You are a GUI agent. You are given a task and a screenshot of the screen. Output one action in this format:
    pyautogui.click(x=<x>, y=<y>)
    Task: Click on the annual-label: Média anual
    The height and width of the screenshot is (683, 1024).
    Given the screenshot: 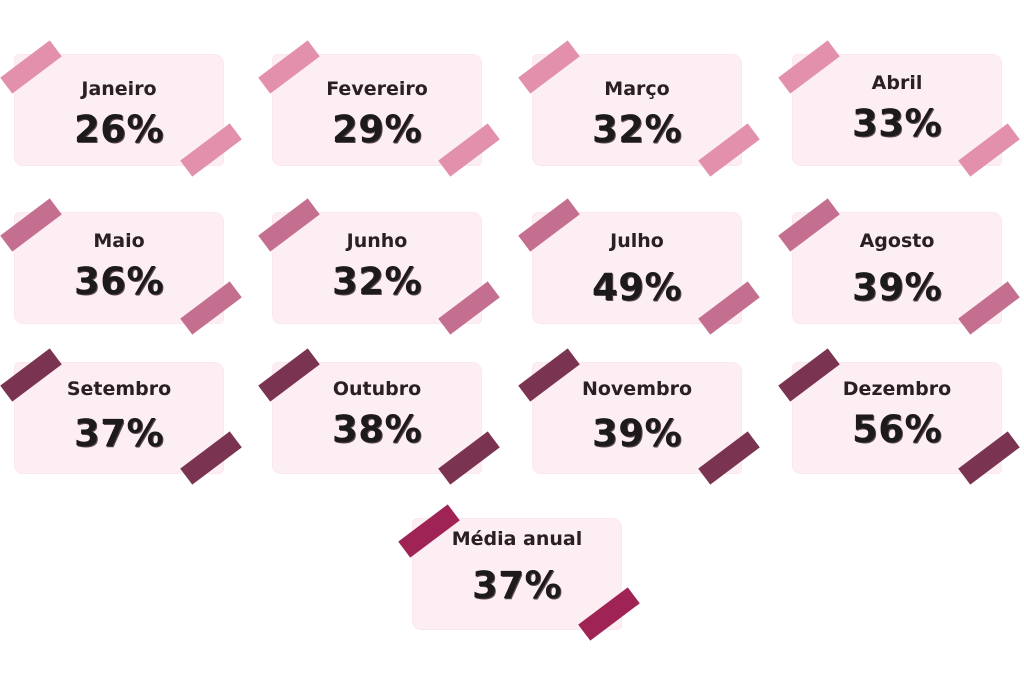 What is the action you would take?
    pyautogui.click(x=517, y=539)
    